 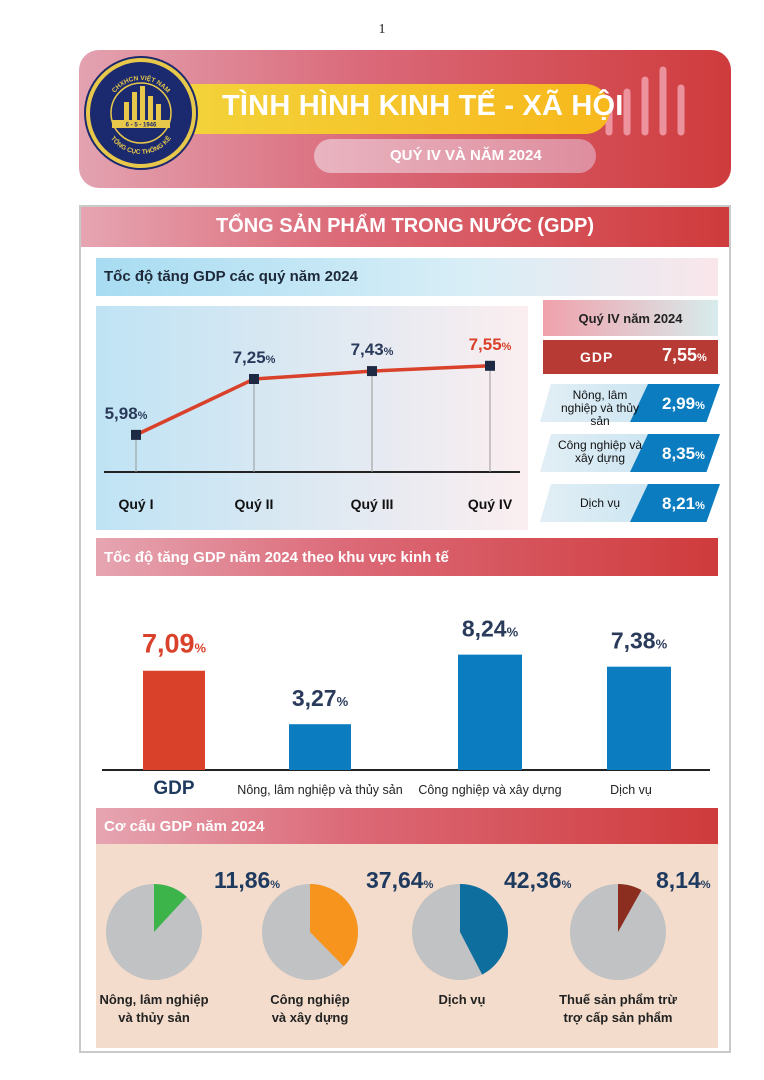 I want to click on bar-category-label: Công nghiệp và xây dựng, so click(x=489, y=790).